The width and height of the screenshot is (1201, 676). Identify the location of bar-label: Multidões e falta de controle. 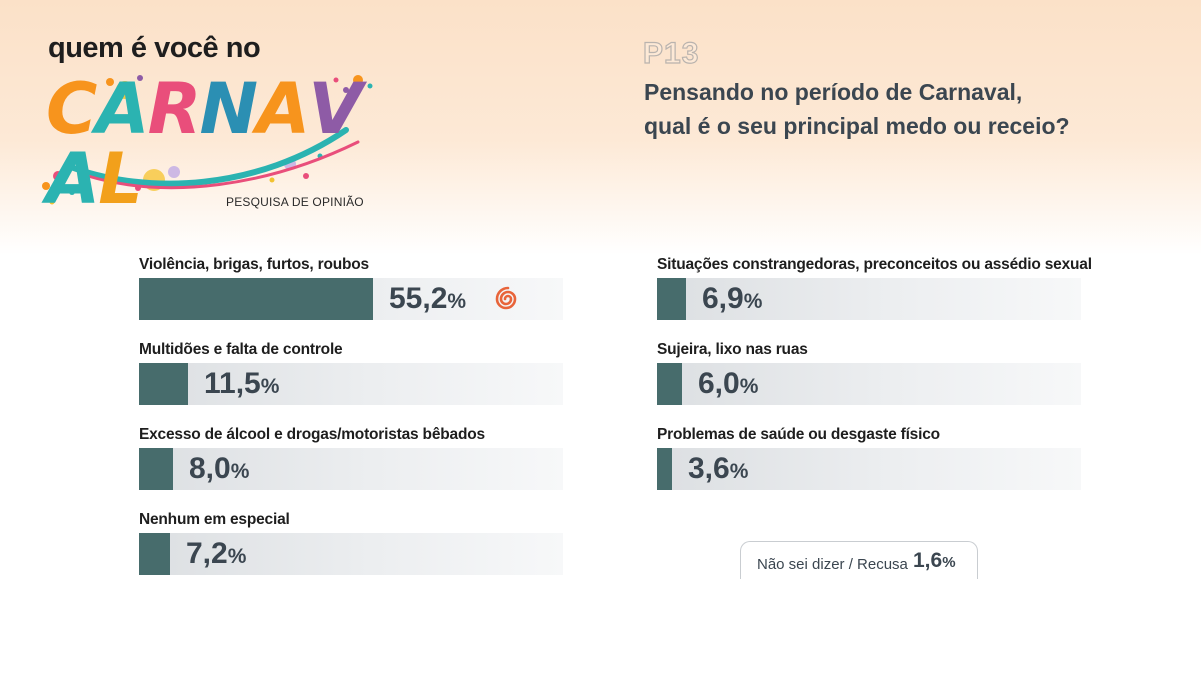
(241, 349).